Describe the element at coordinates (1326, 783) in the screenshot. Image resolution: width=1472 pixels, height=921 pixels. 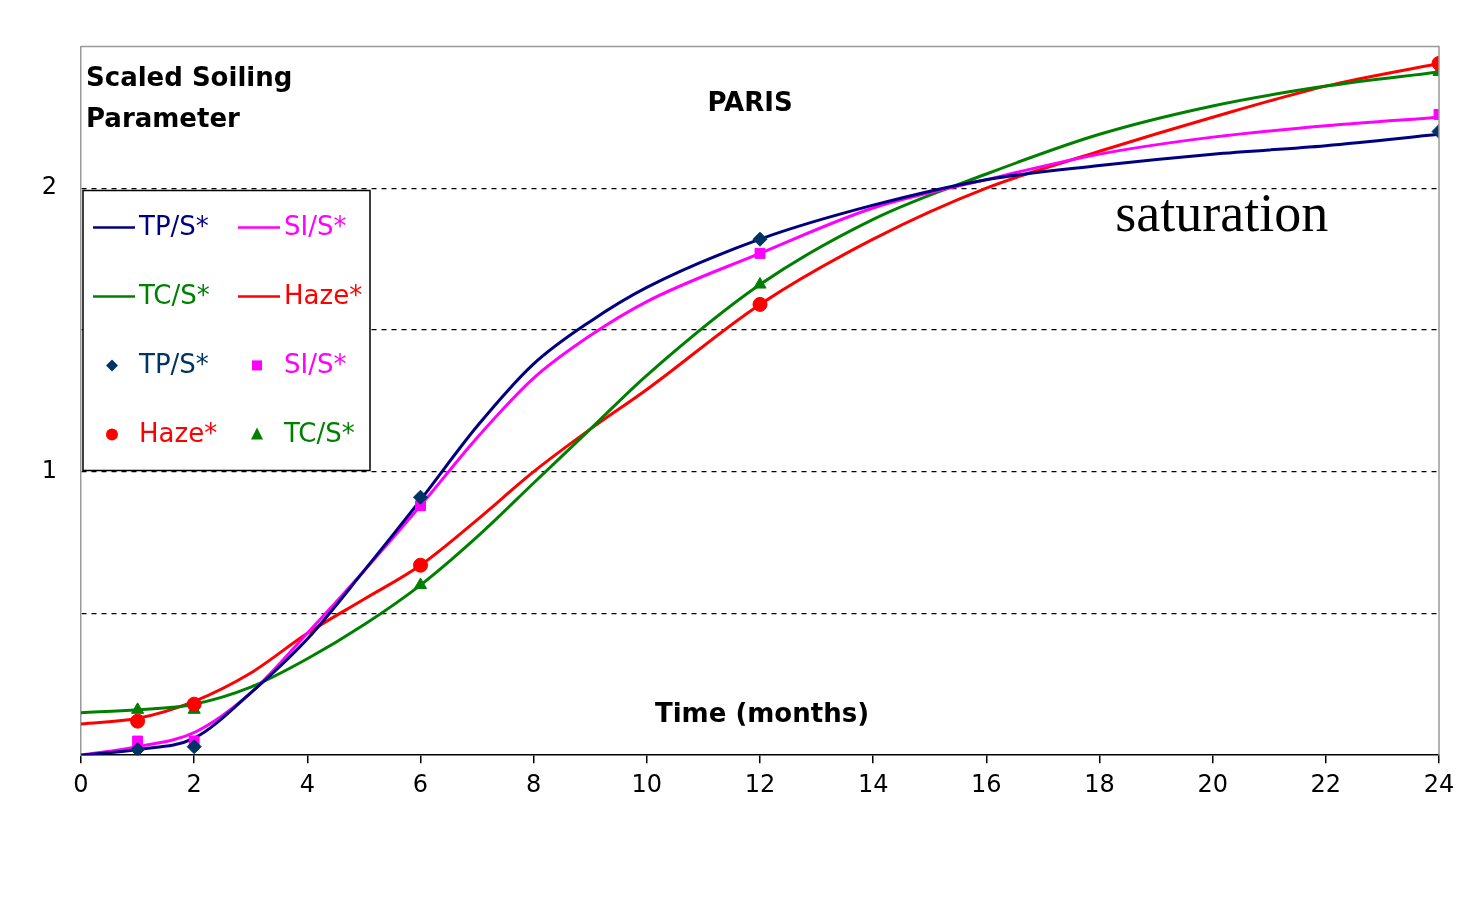
I see `x-tick-label: 22` at that location.